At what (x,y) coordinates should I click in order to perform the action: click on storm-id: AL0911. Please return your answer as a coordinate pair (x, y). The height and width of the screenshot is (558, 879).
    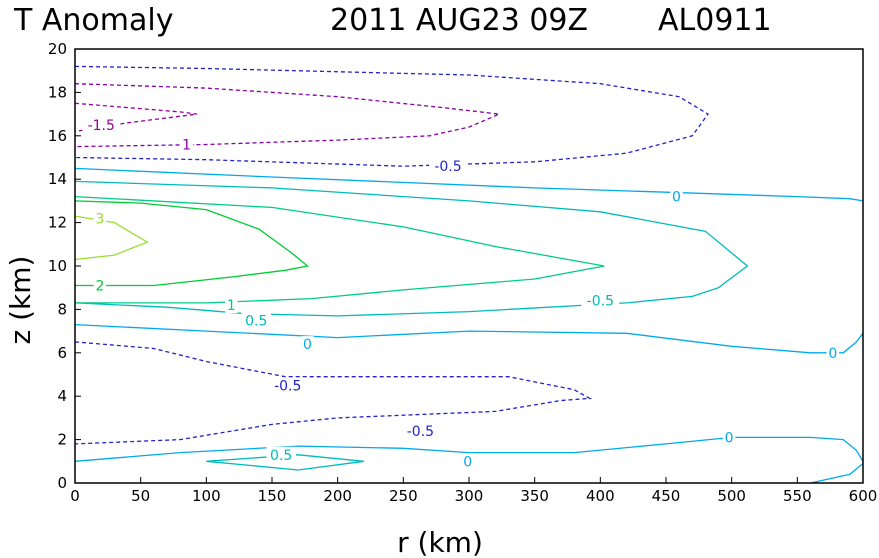
    Looking at the image, I should click on (715, 20).